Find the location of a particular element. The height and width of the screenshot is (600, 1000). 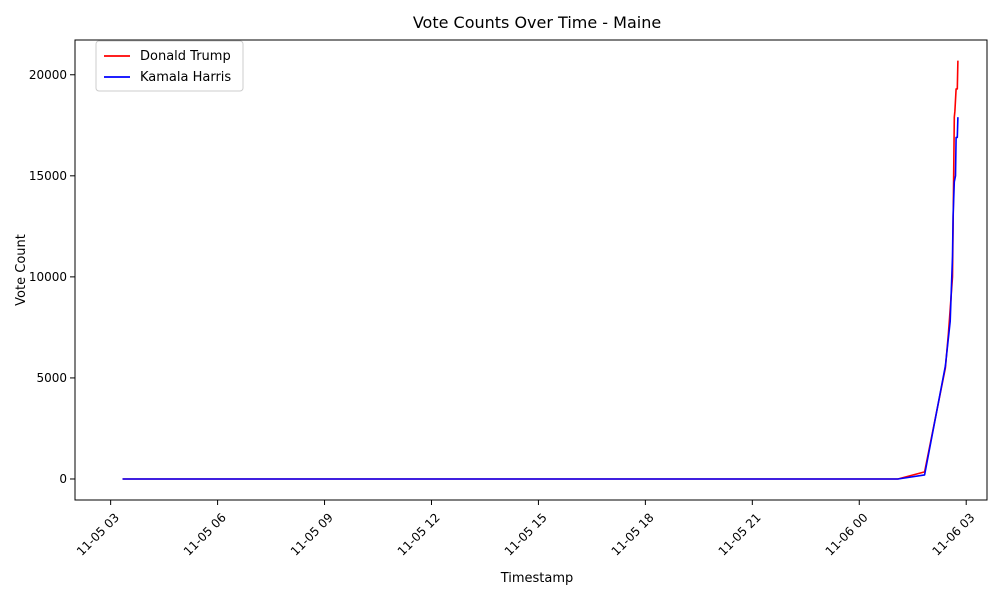

chart-title: Vote Counts Over Time - Maine is located at coordinates (537, 22).